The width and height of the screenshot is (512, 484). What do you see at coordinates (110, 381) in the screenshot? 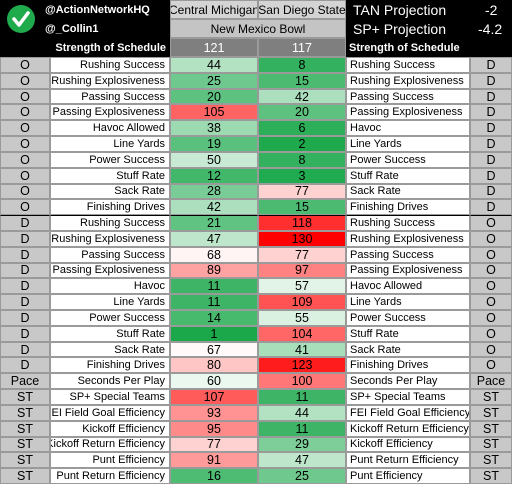
I see `metric-label: Seconds Per Play` at bounding box center [110, 381].